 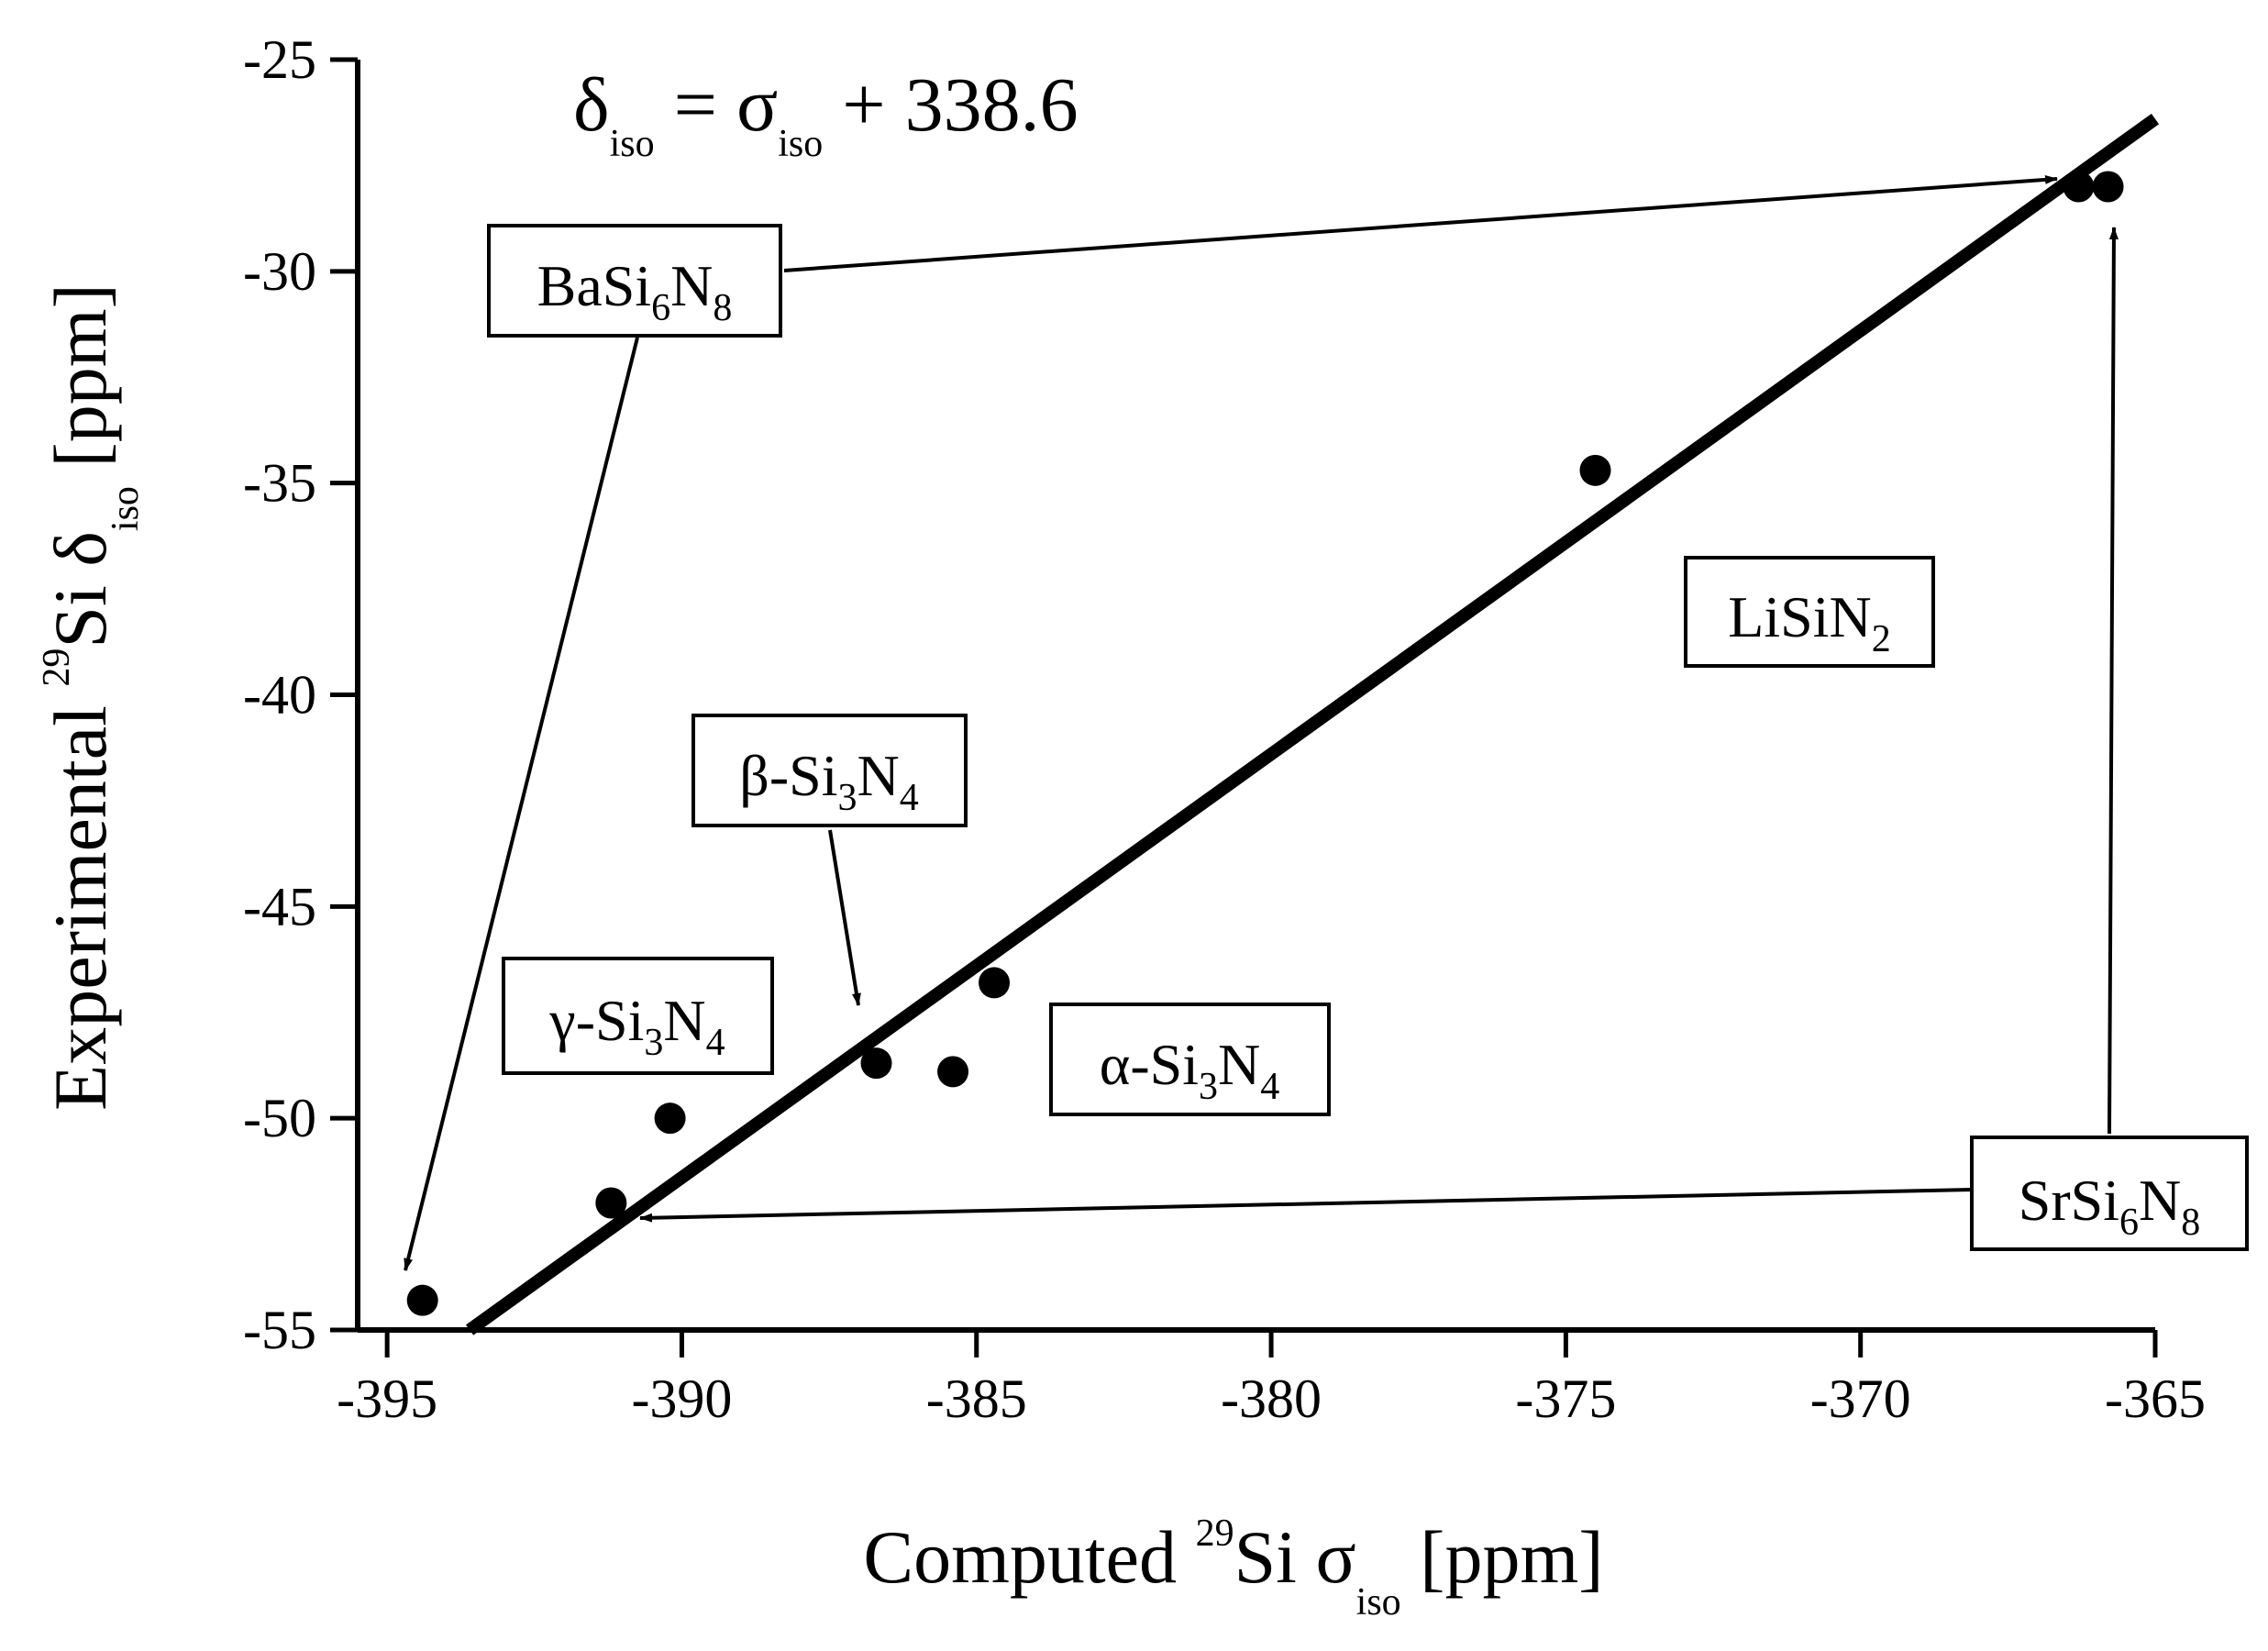 What do you see at coordinates (80, 589) in the screenshot?
I see `y-title-mid: Si δ` at bounding box center [80, 589].